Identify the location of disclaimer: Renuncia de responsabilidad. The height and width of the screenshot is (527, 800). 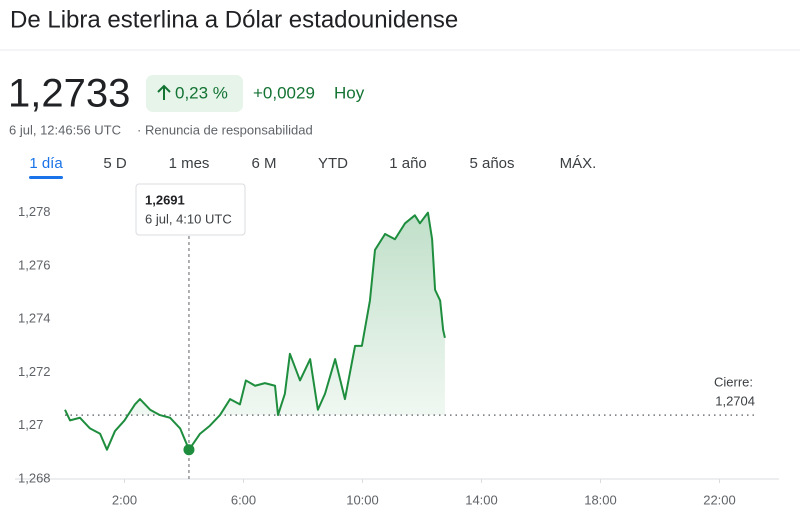
(229, 129).